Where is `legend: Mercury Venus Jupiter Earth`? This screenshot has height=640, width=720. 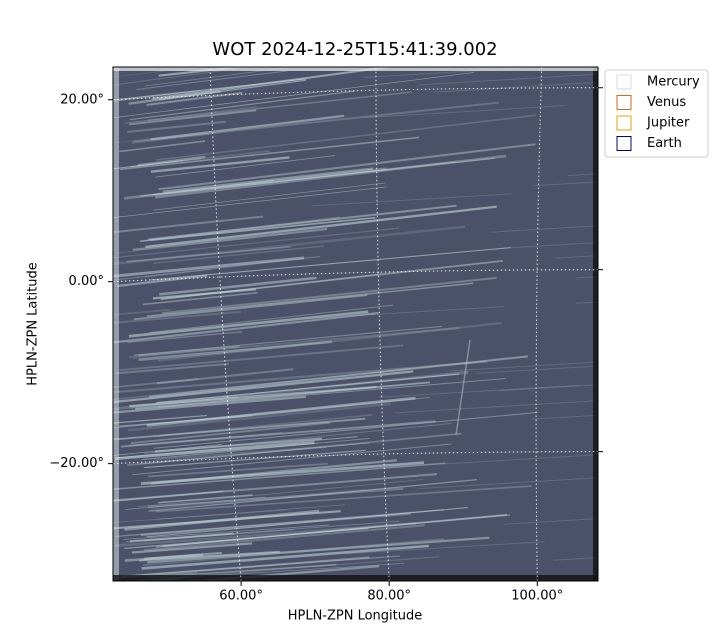
legend: Mercury Venus Jupiter Earth is located at coordinates (656, 113).